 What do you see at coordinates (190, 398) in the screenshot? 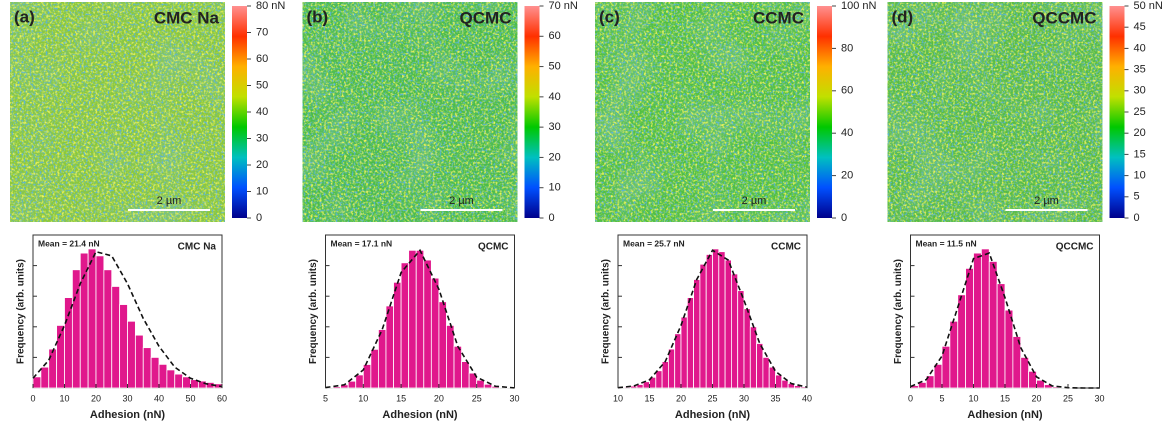
I see `x-tick-label: 50` at bounding box center [190, 398].